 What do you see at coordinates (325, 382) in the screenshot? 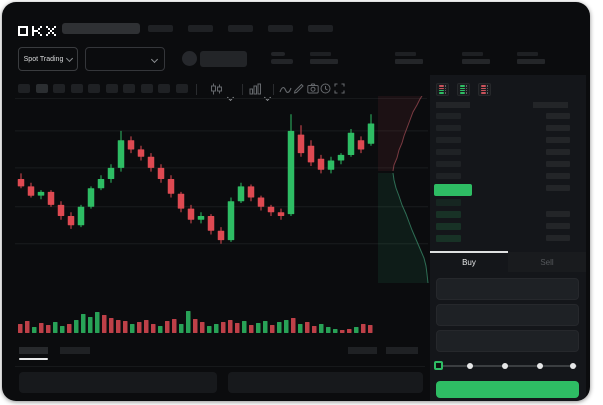
I see `bottom-panel-right` at bounding box center [325, 382].